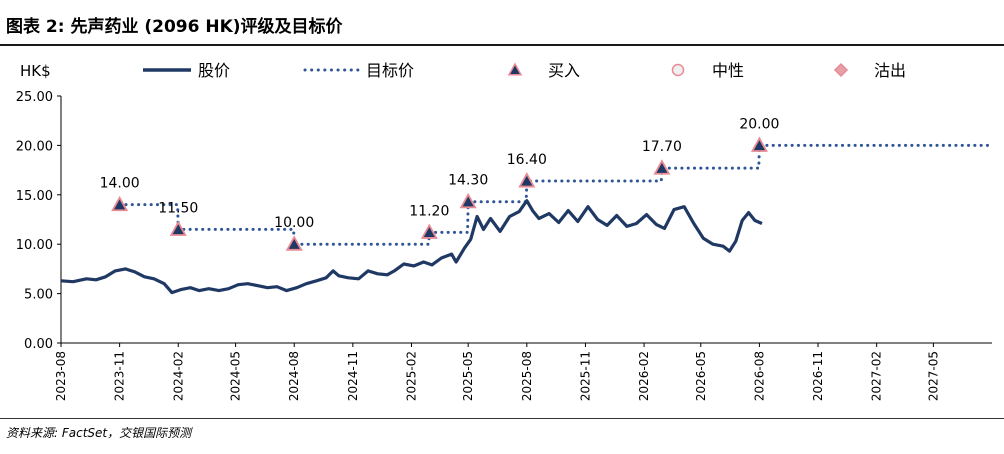 Image resolution: width=1004 pixels, height=454 pixels. I want to click on y-tick-label: 5.00, so click(38, 295).